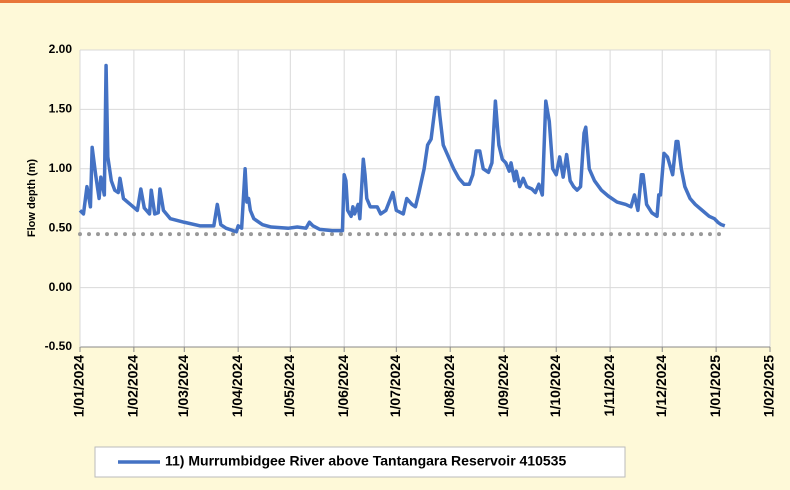 Image resolution: width=790 pixels, height=490 pixels. Describe the element at coordinates (61, 49) in the screenshot. I see `y-tick-label: 2.00` at that location.